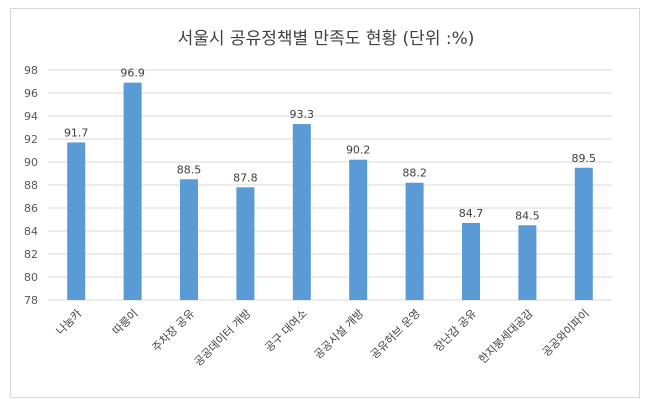 The image size is (652, 407). I want to click on y-tick-label: 86, so click(31, 208).